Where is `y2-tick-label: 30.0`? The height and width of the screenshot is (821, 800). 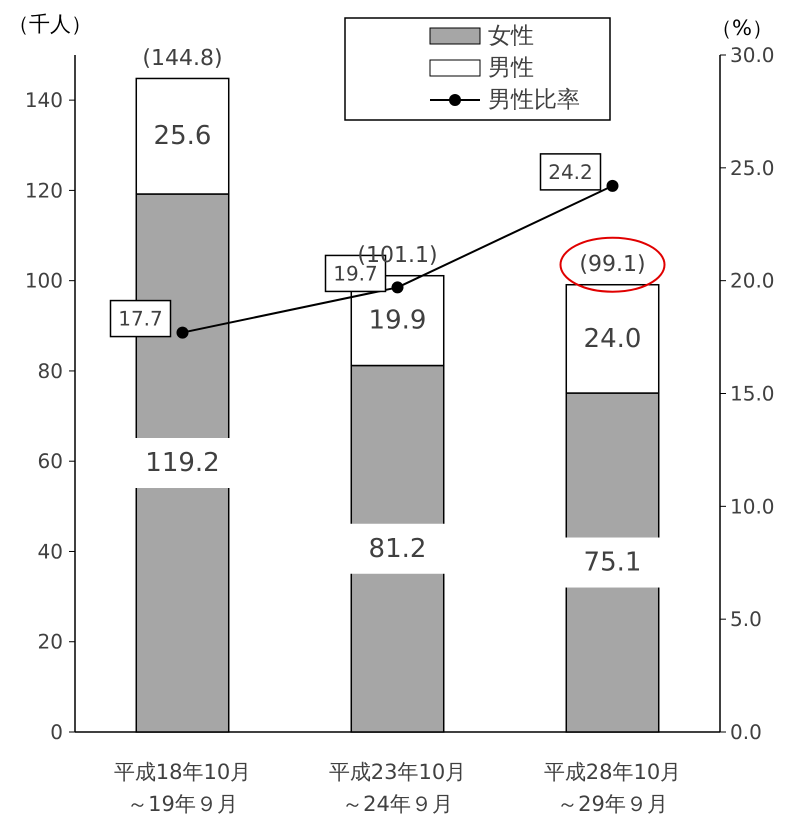 y2-tick-label: 30.0 is located at coordinates (752, 55).